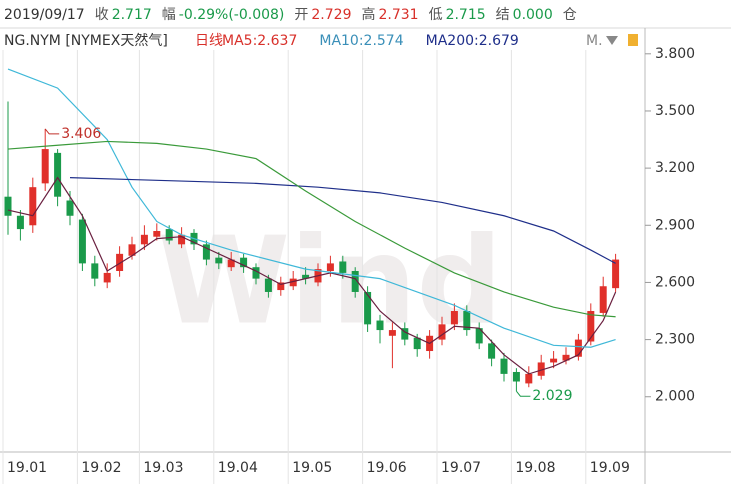  Describe the element at coordinates (675, 340) in the screenshot. I see `y-tick-label: 2.300` at that location.